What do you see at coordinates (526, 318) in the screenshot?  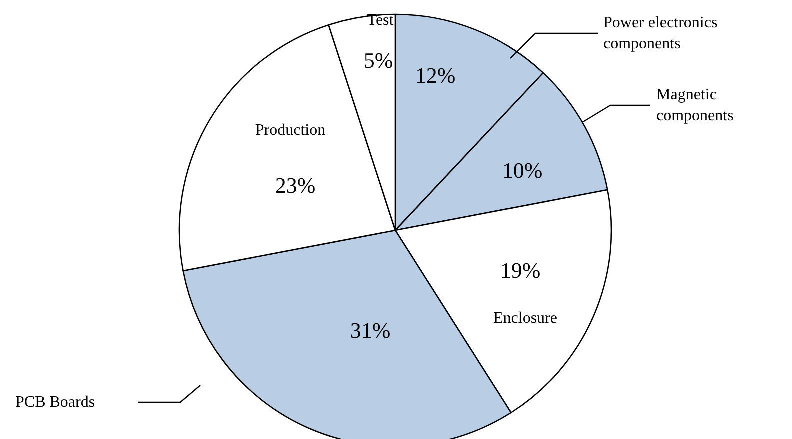 I see `slice-label: Enclosure` at bounding box center [526, 318].